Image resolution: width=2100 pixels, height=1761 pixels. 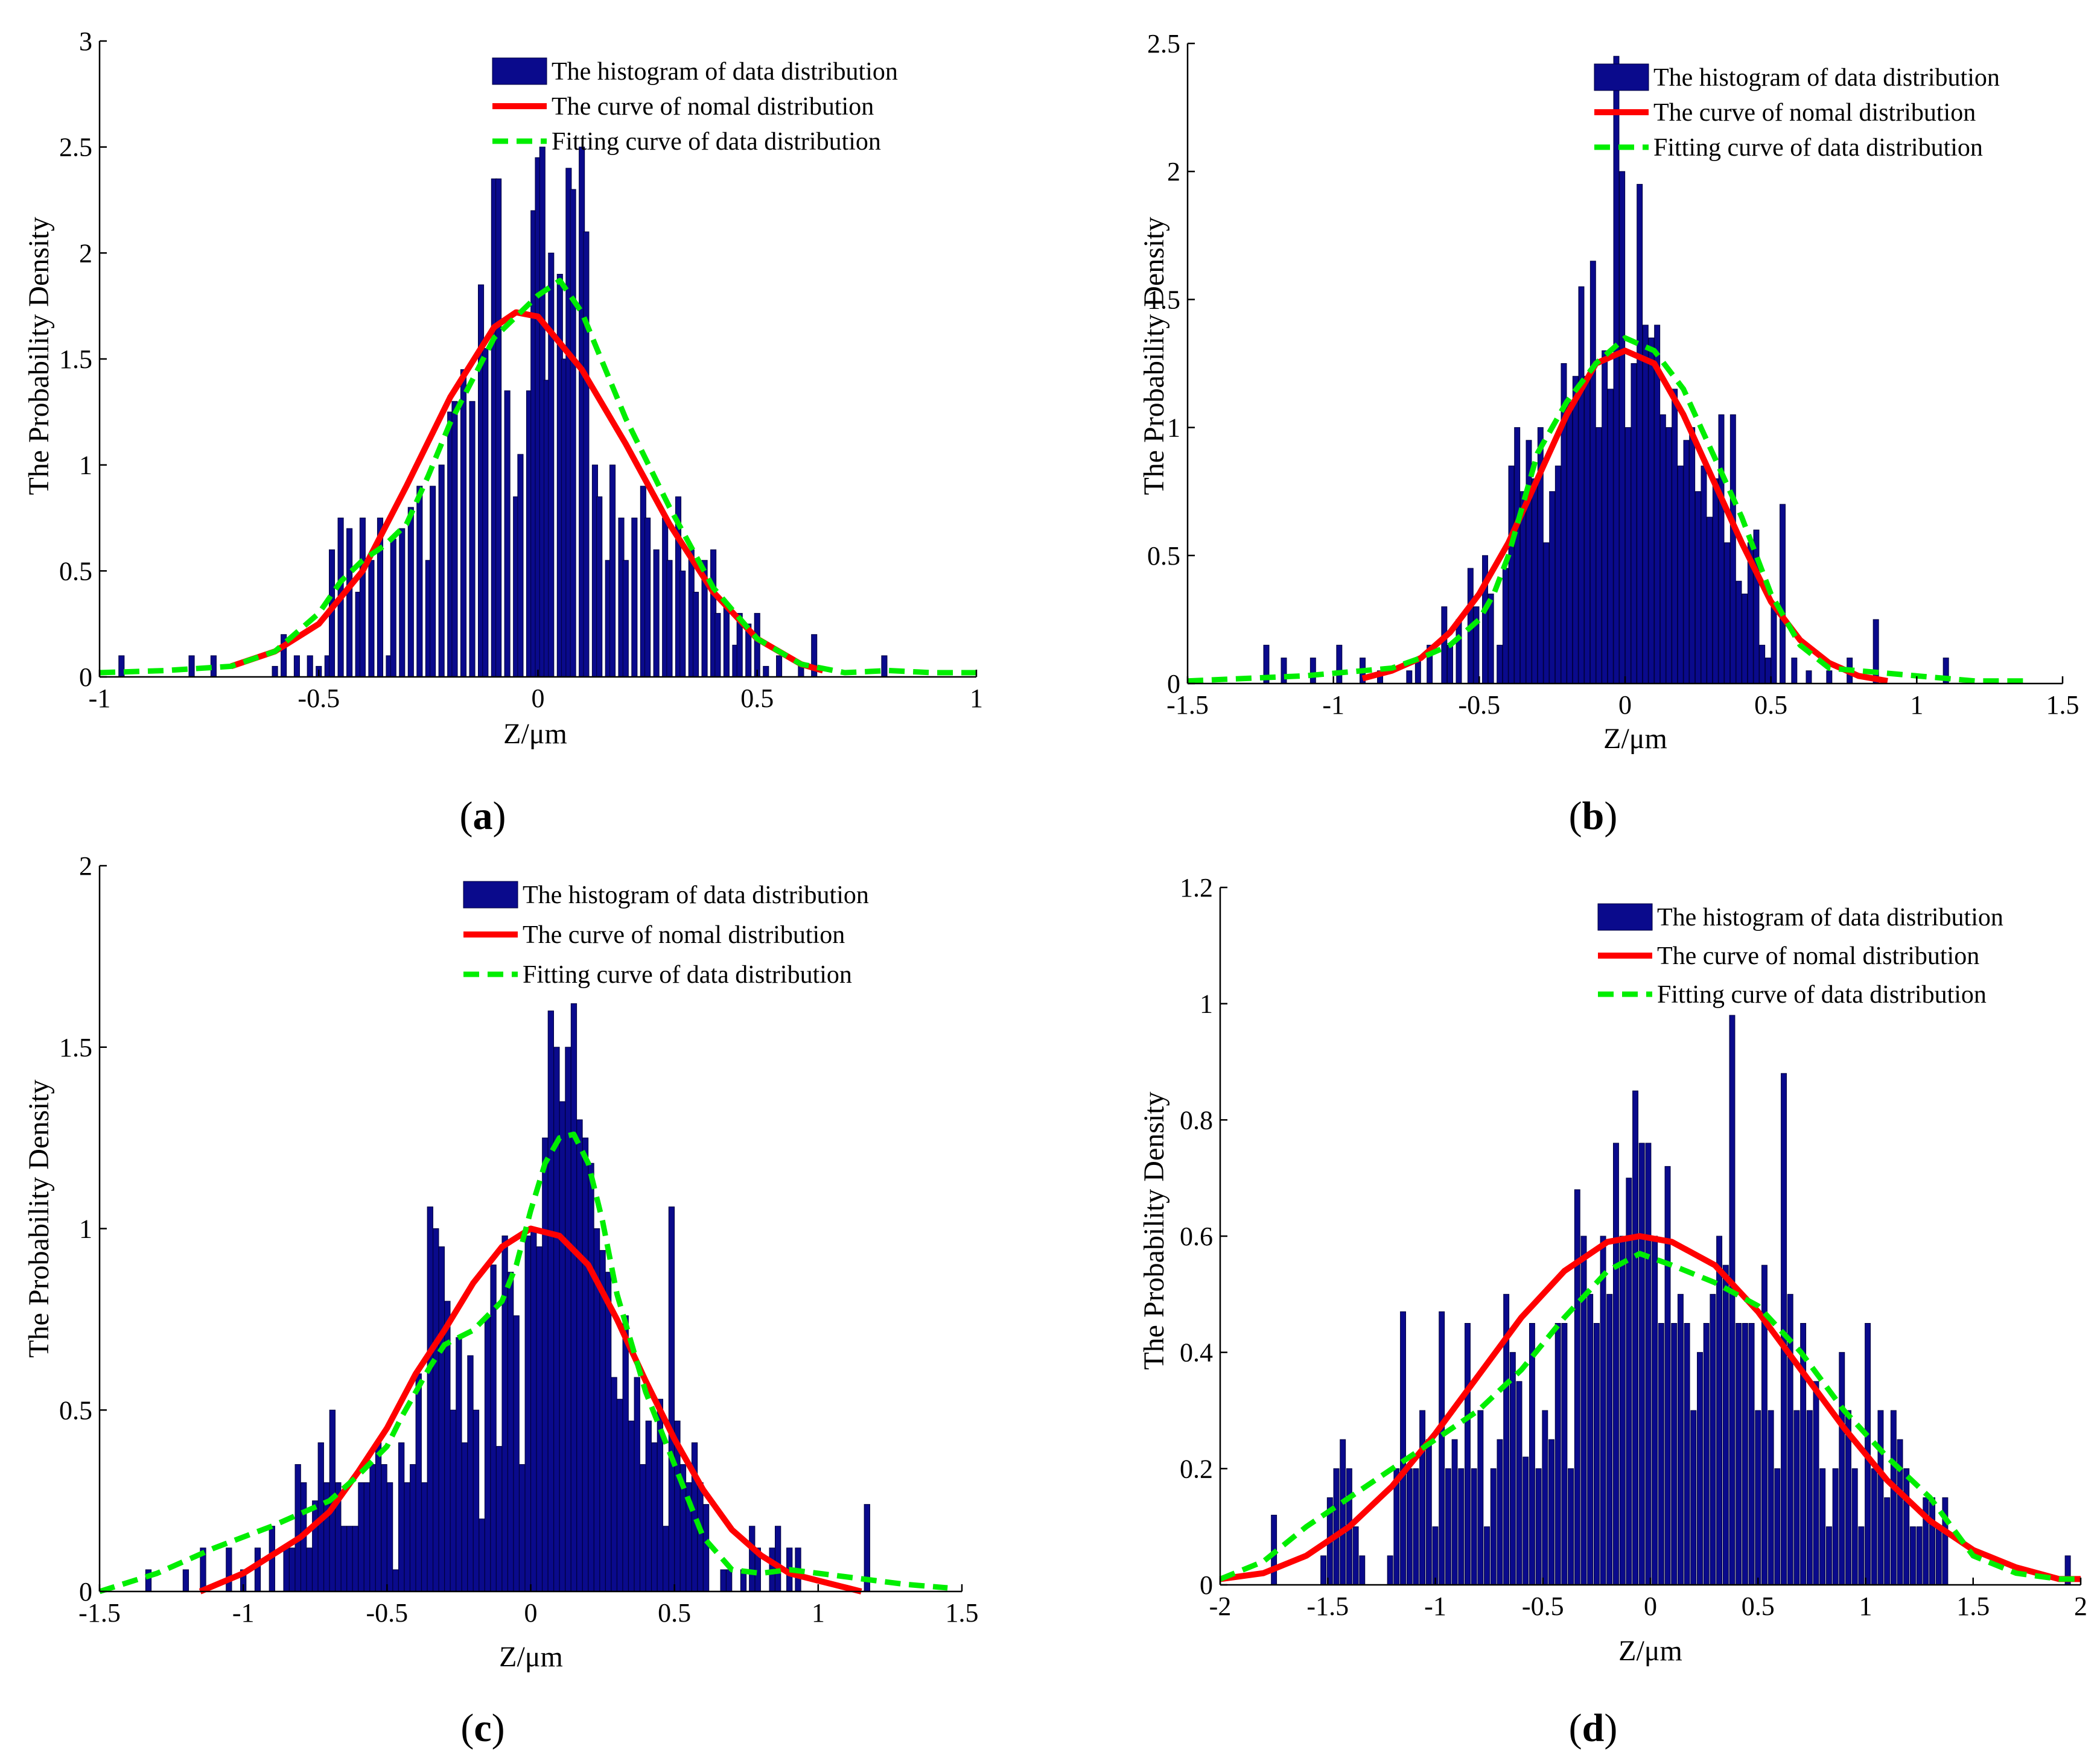 What do you see at coordinates (483, 816) in the screenshot?
I see `panel-a-label: (a)` at bounding box center [483, 816].